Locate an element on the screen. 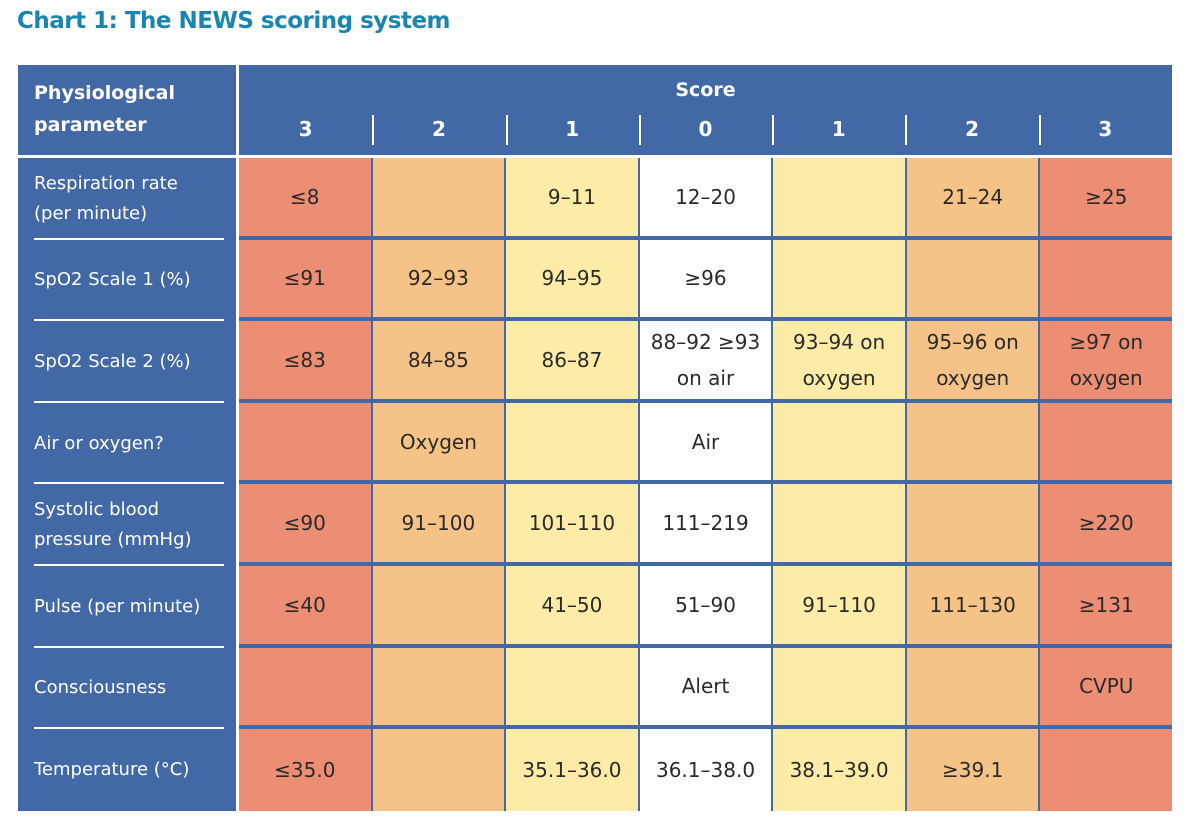 The image size is (1200, 832). score-cell: ≤90 is located at coordinates (305, 523).